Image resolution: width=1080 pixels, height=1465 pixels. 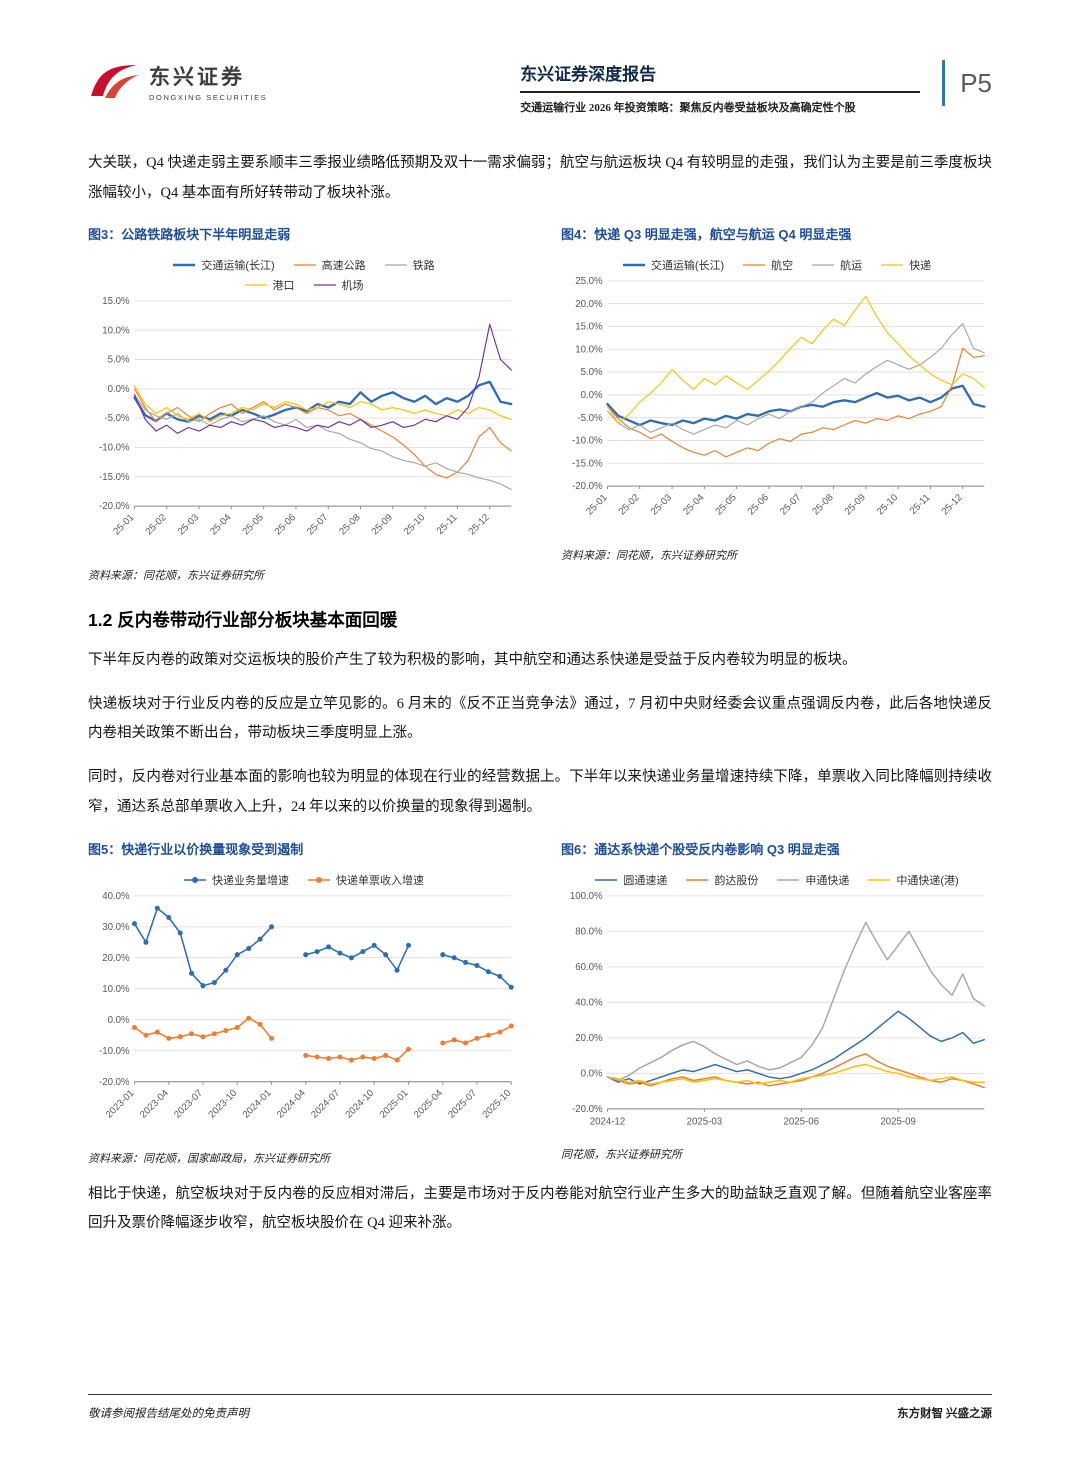 What do you see at coordinates (189, 235) in the screenshot?
I see `figure-3-title: 图3：公路铁路板块下半年明显走弱` at bounding box center [189, 235].